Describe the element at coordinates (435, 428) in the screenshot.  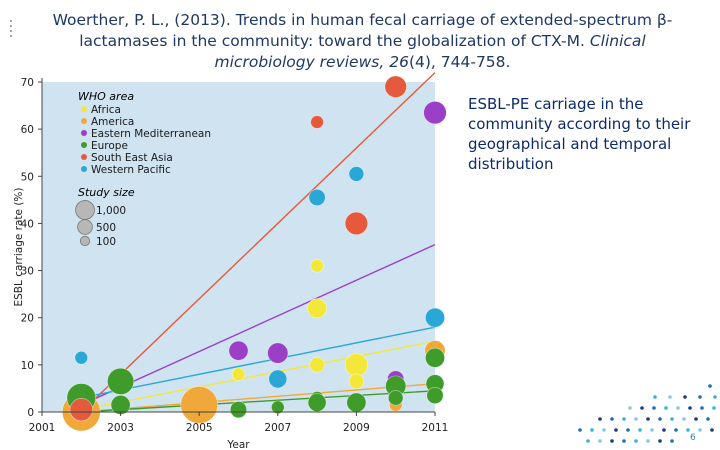
I see `x-tick-label: 2011` at that location.